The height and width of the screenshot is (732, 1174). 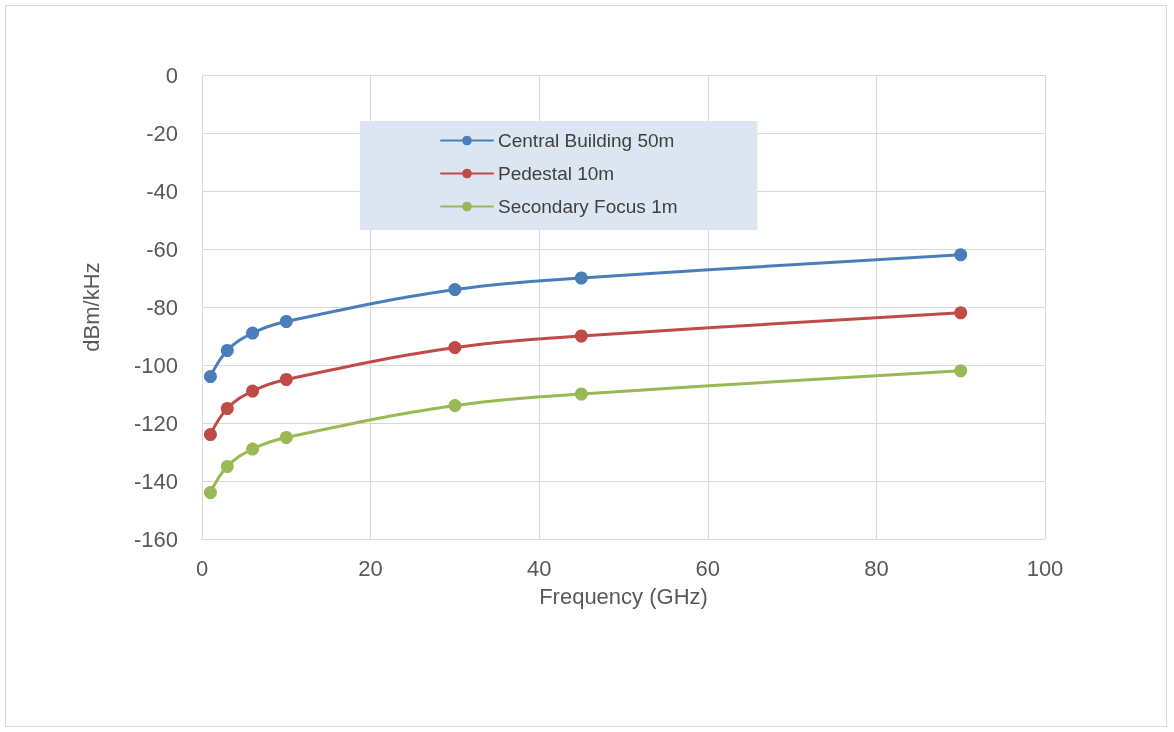 What do you see at coordinates (155, 423) in the screenshot?
I see `y-tick-label: -120` at bounding box center [155, 423].